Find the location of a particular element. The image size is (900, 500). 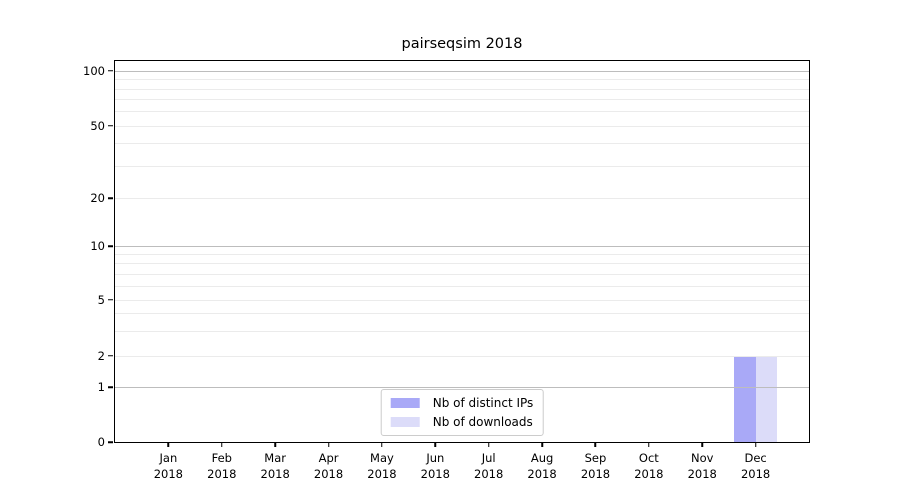

x-tick-label: Sep 2018 is located at coordinates (595, 466).